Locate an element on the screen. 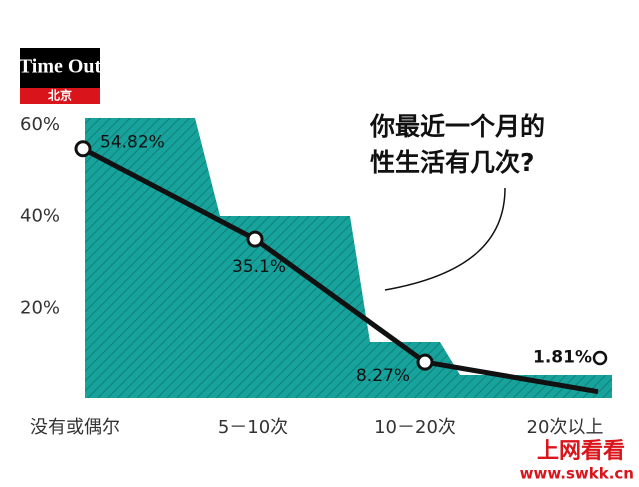 Image resolution: width=639 pixels, height=487 pixels. y-tick-label: 40% is located at coordinates (40, 216).